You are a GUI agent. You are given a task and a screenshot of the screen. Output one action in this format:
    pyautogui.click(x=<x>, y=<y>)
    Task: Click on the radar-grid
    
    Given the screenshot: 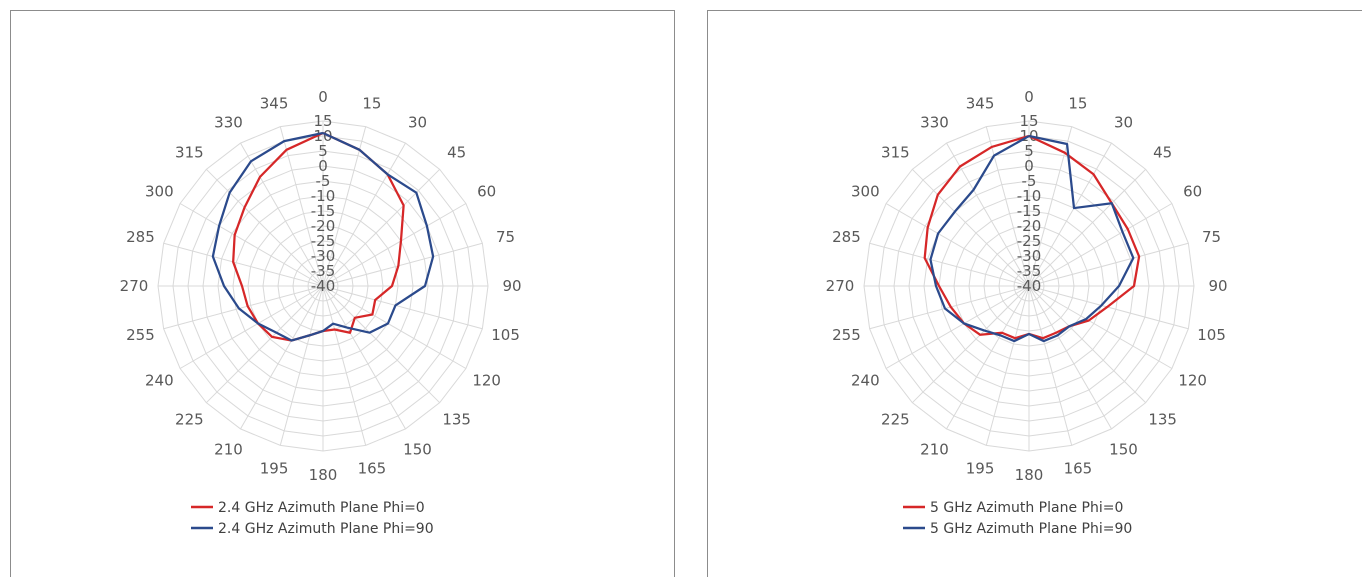 What is the action you would take?
    pyautogui.click(x=1029, y=286)
    